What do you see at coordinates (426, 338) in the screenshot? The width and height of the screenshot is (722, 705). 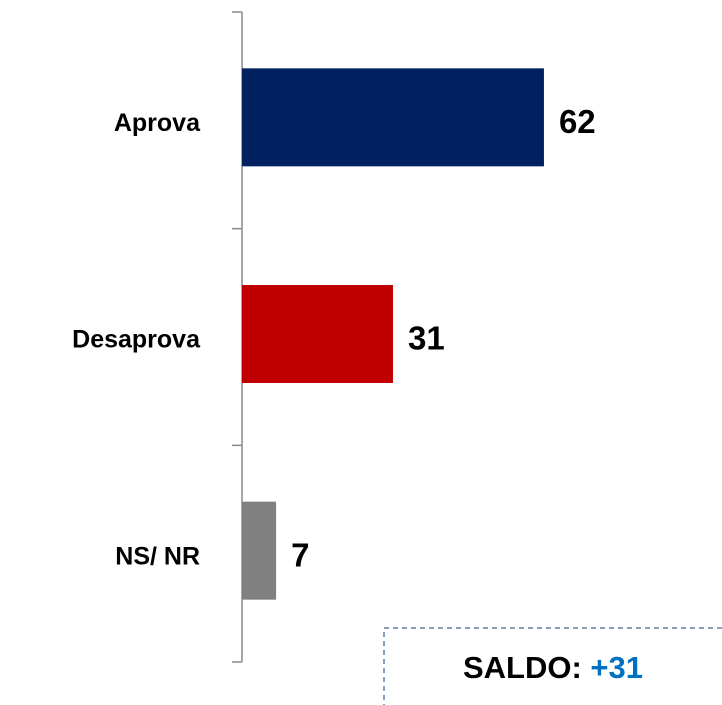 I see `value-label: 31` at bounding box center [426, 338].